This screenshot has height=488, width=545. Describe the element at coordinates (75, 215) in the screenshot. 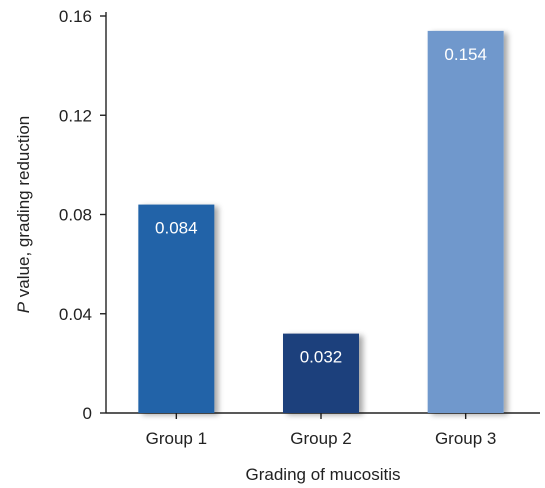

I see `y-tick-label: 0.08` at that location.